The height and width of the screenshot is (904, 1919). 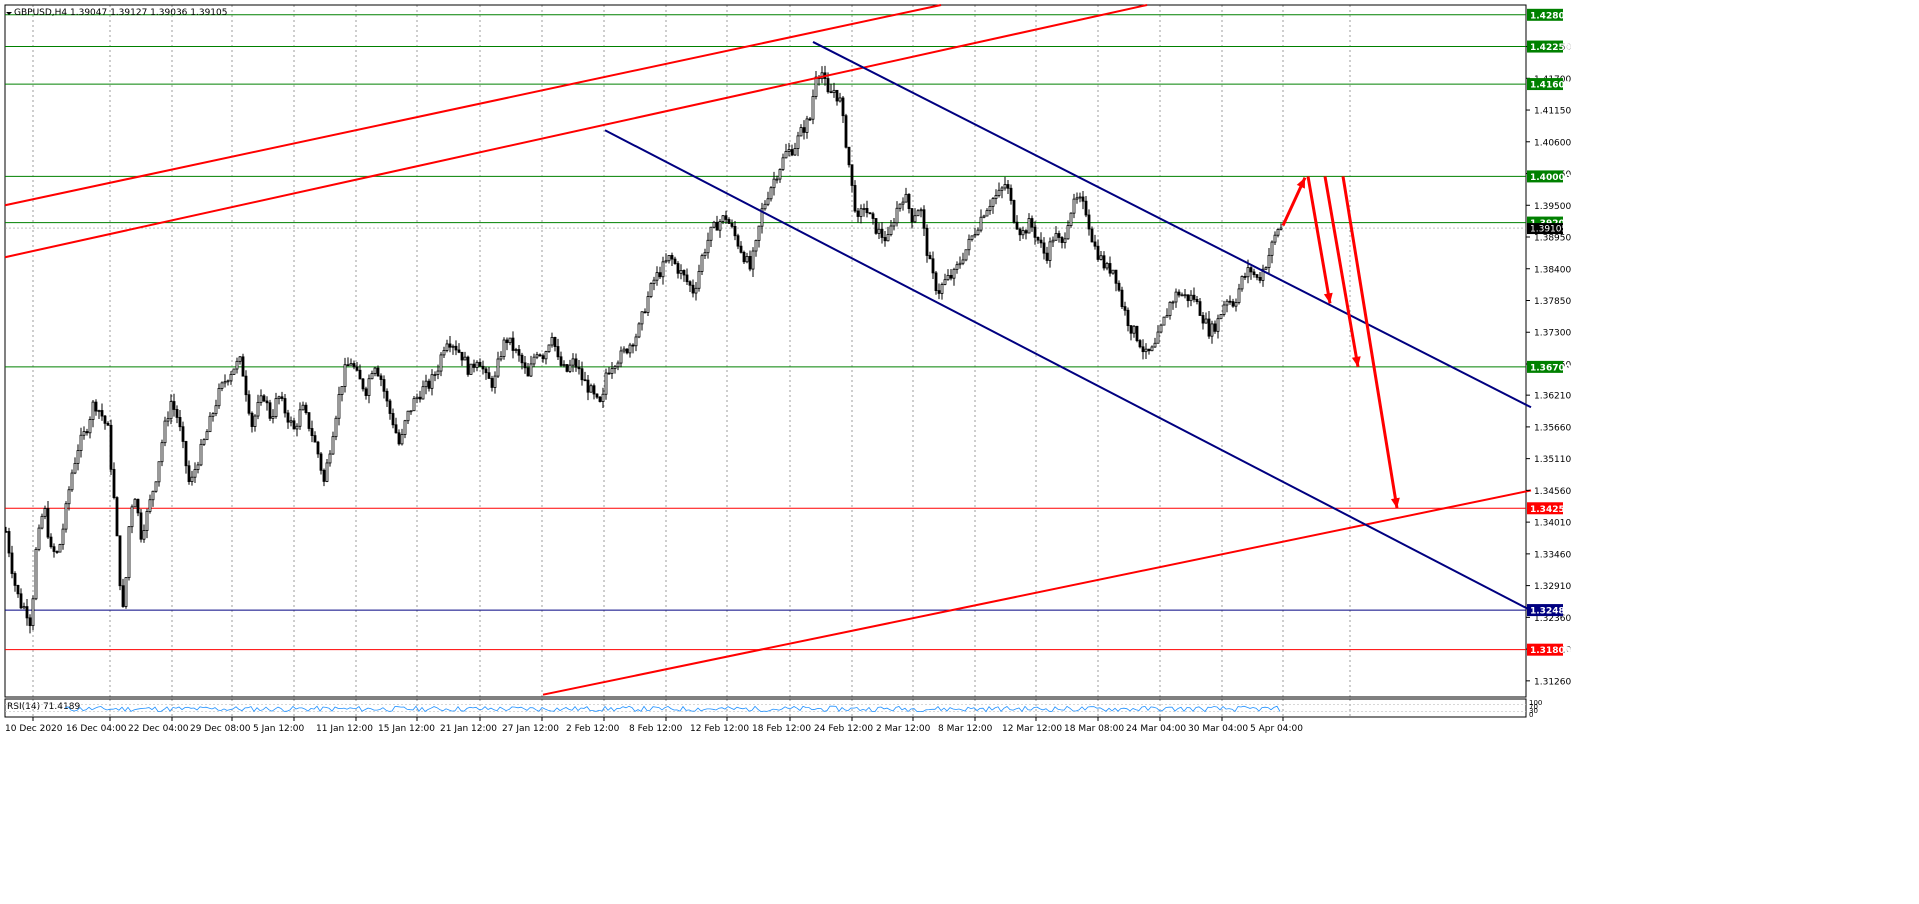 I want to click on indicator-frame, so click(x=765, y=708).